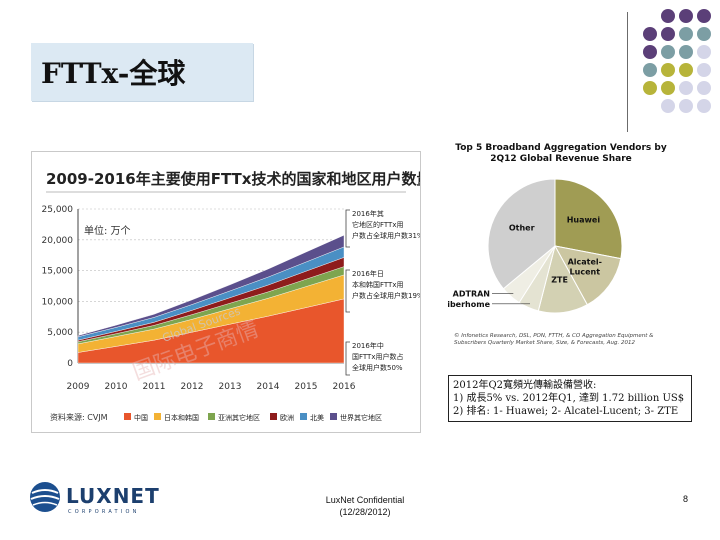 This screenshot has height=540, width=720. I want to click on pie-slice-Other, so click(521, 234).